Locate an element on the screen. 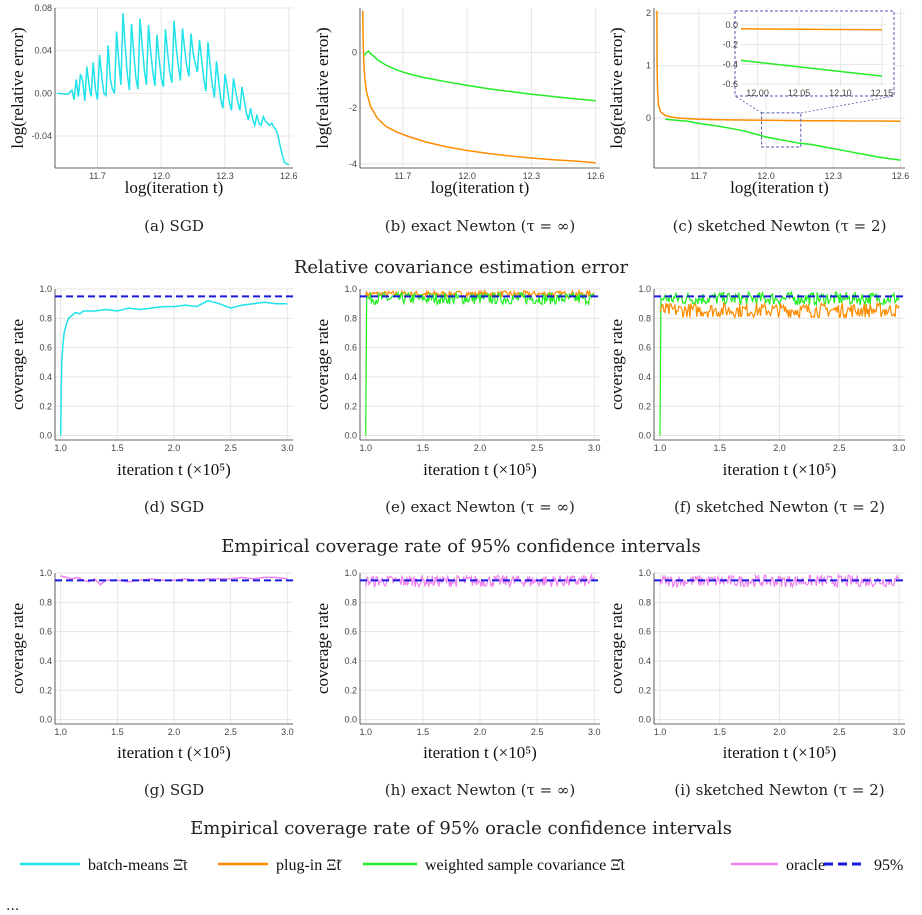  legend-label-2: weighted sample covariance Ξ̂t is located at coordinates (525, 865).